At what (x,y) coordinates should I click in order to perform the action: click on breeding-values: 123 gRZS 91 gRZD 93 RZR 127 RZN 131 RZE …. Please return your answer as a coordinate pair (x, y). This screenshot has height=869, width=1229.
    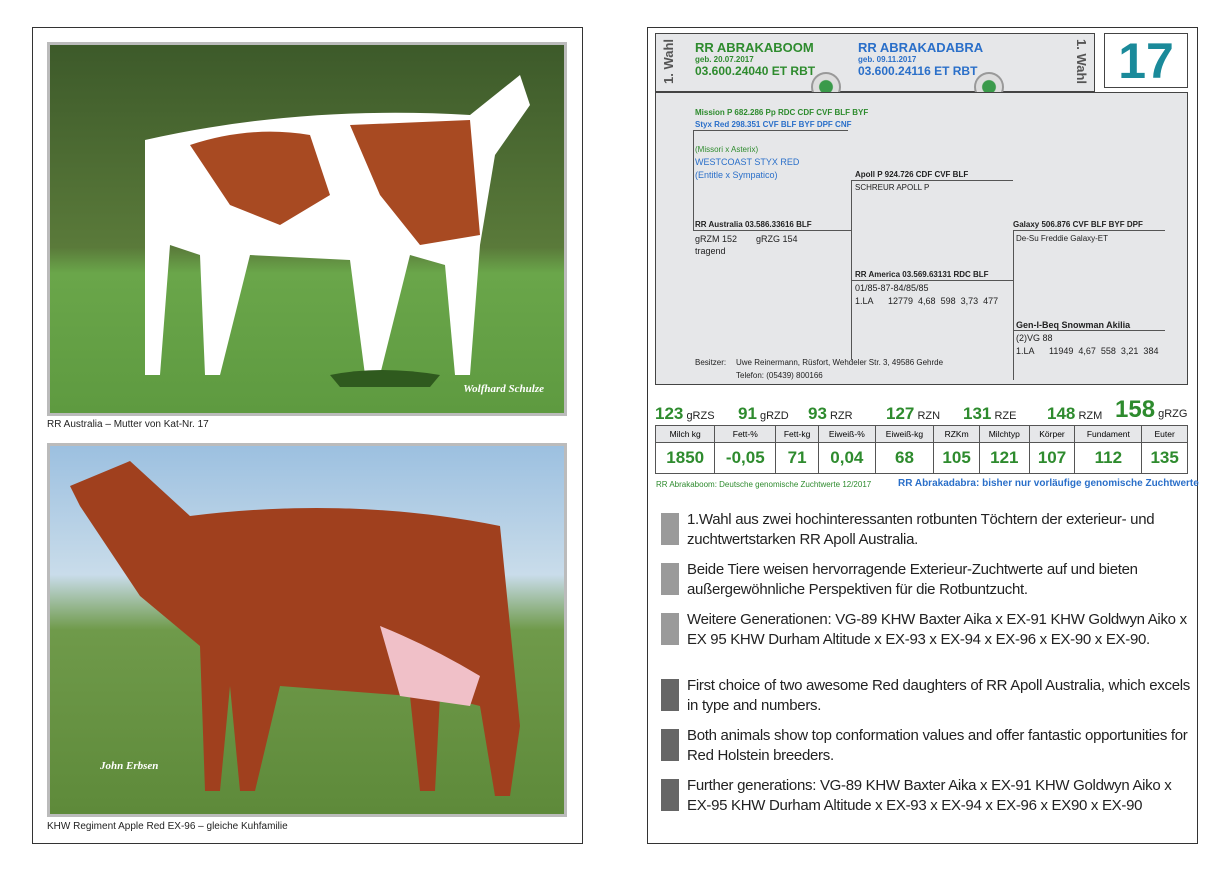
    Looking at the image, I should click on (921, 410).